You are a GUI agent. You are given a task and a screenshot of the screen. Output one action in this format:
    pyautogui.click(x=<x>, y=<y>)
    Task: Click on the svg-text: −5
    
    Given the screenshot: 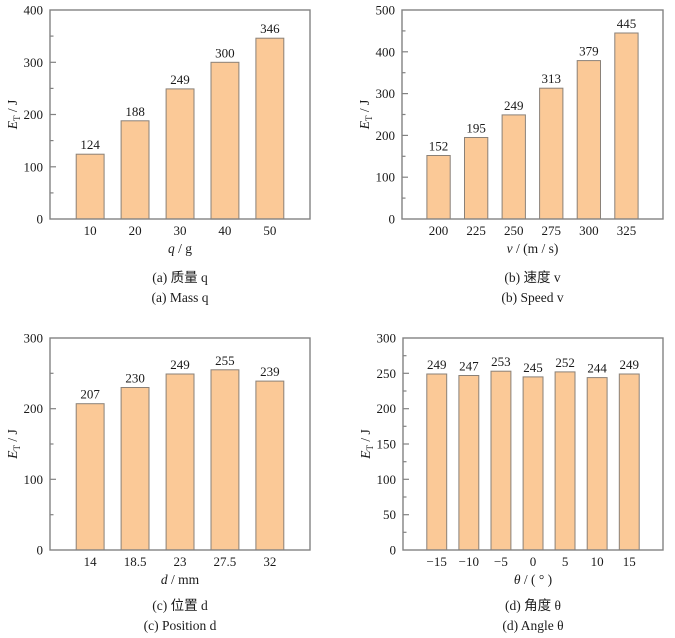 What is the action you would take?
    pyautogui.click(x=501, y=561)
    